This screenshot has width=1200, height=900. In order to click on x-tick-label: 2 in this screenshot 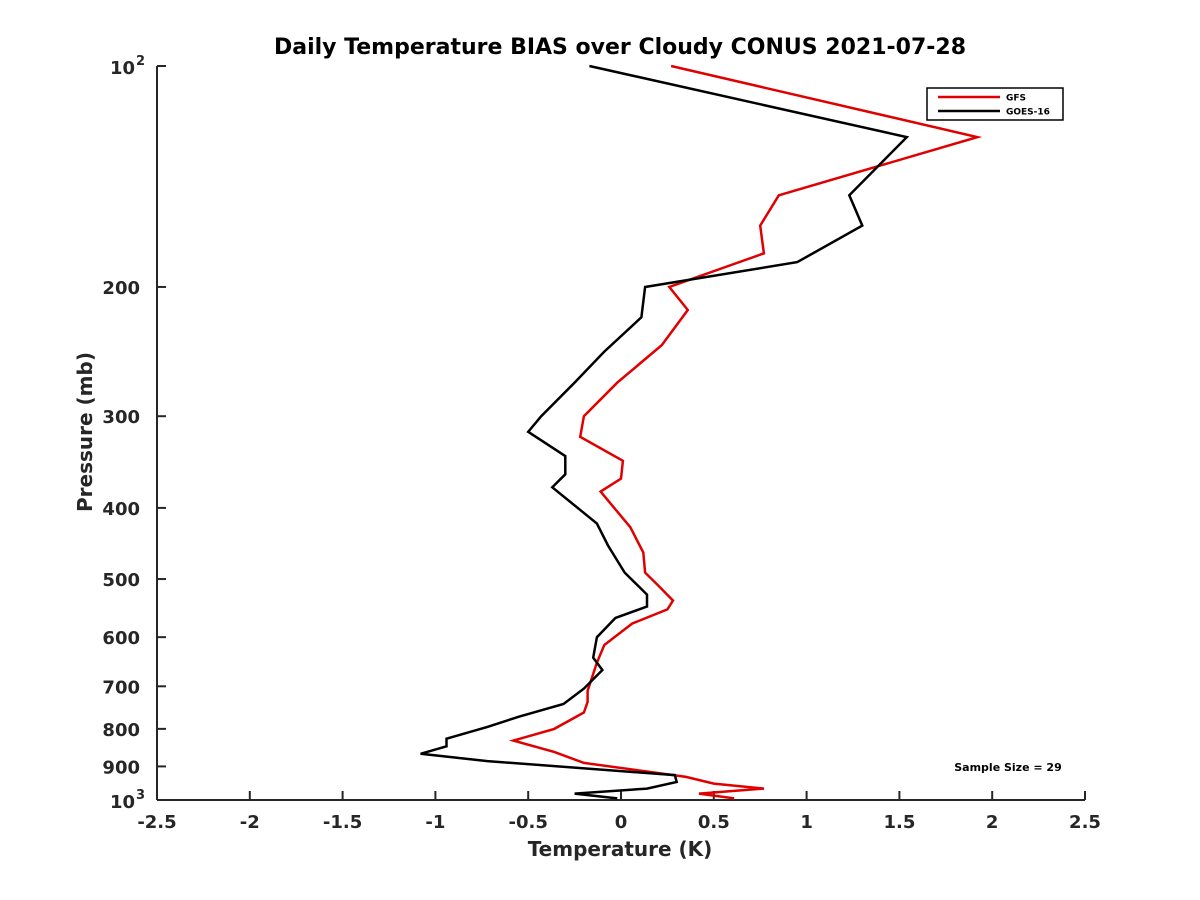, I will do `click(992, 822)`.